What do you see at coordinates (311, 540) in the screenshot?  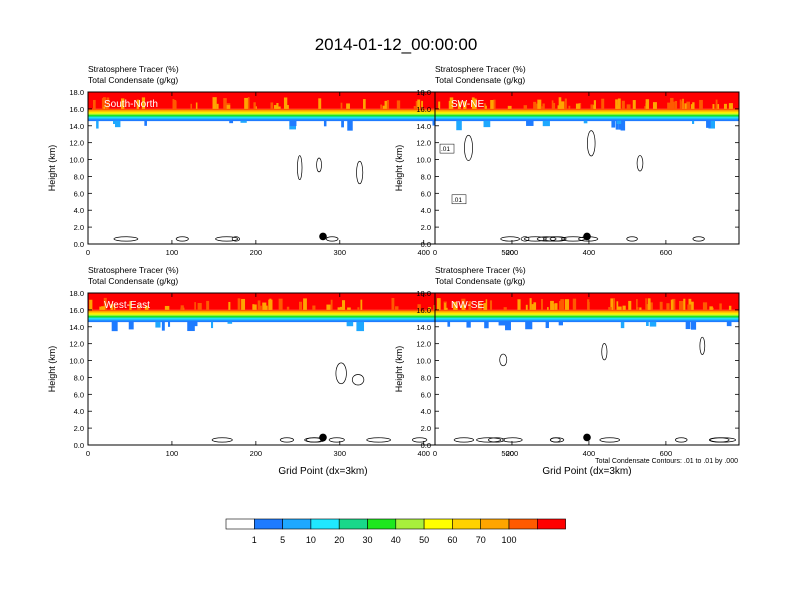 I see `colorbar-label: 10` at bounding box center [311, 540].